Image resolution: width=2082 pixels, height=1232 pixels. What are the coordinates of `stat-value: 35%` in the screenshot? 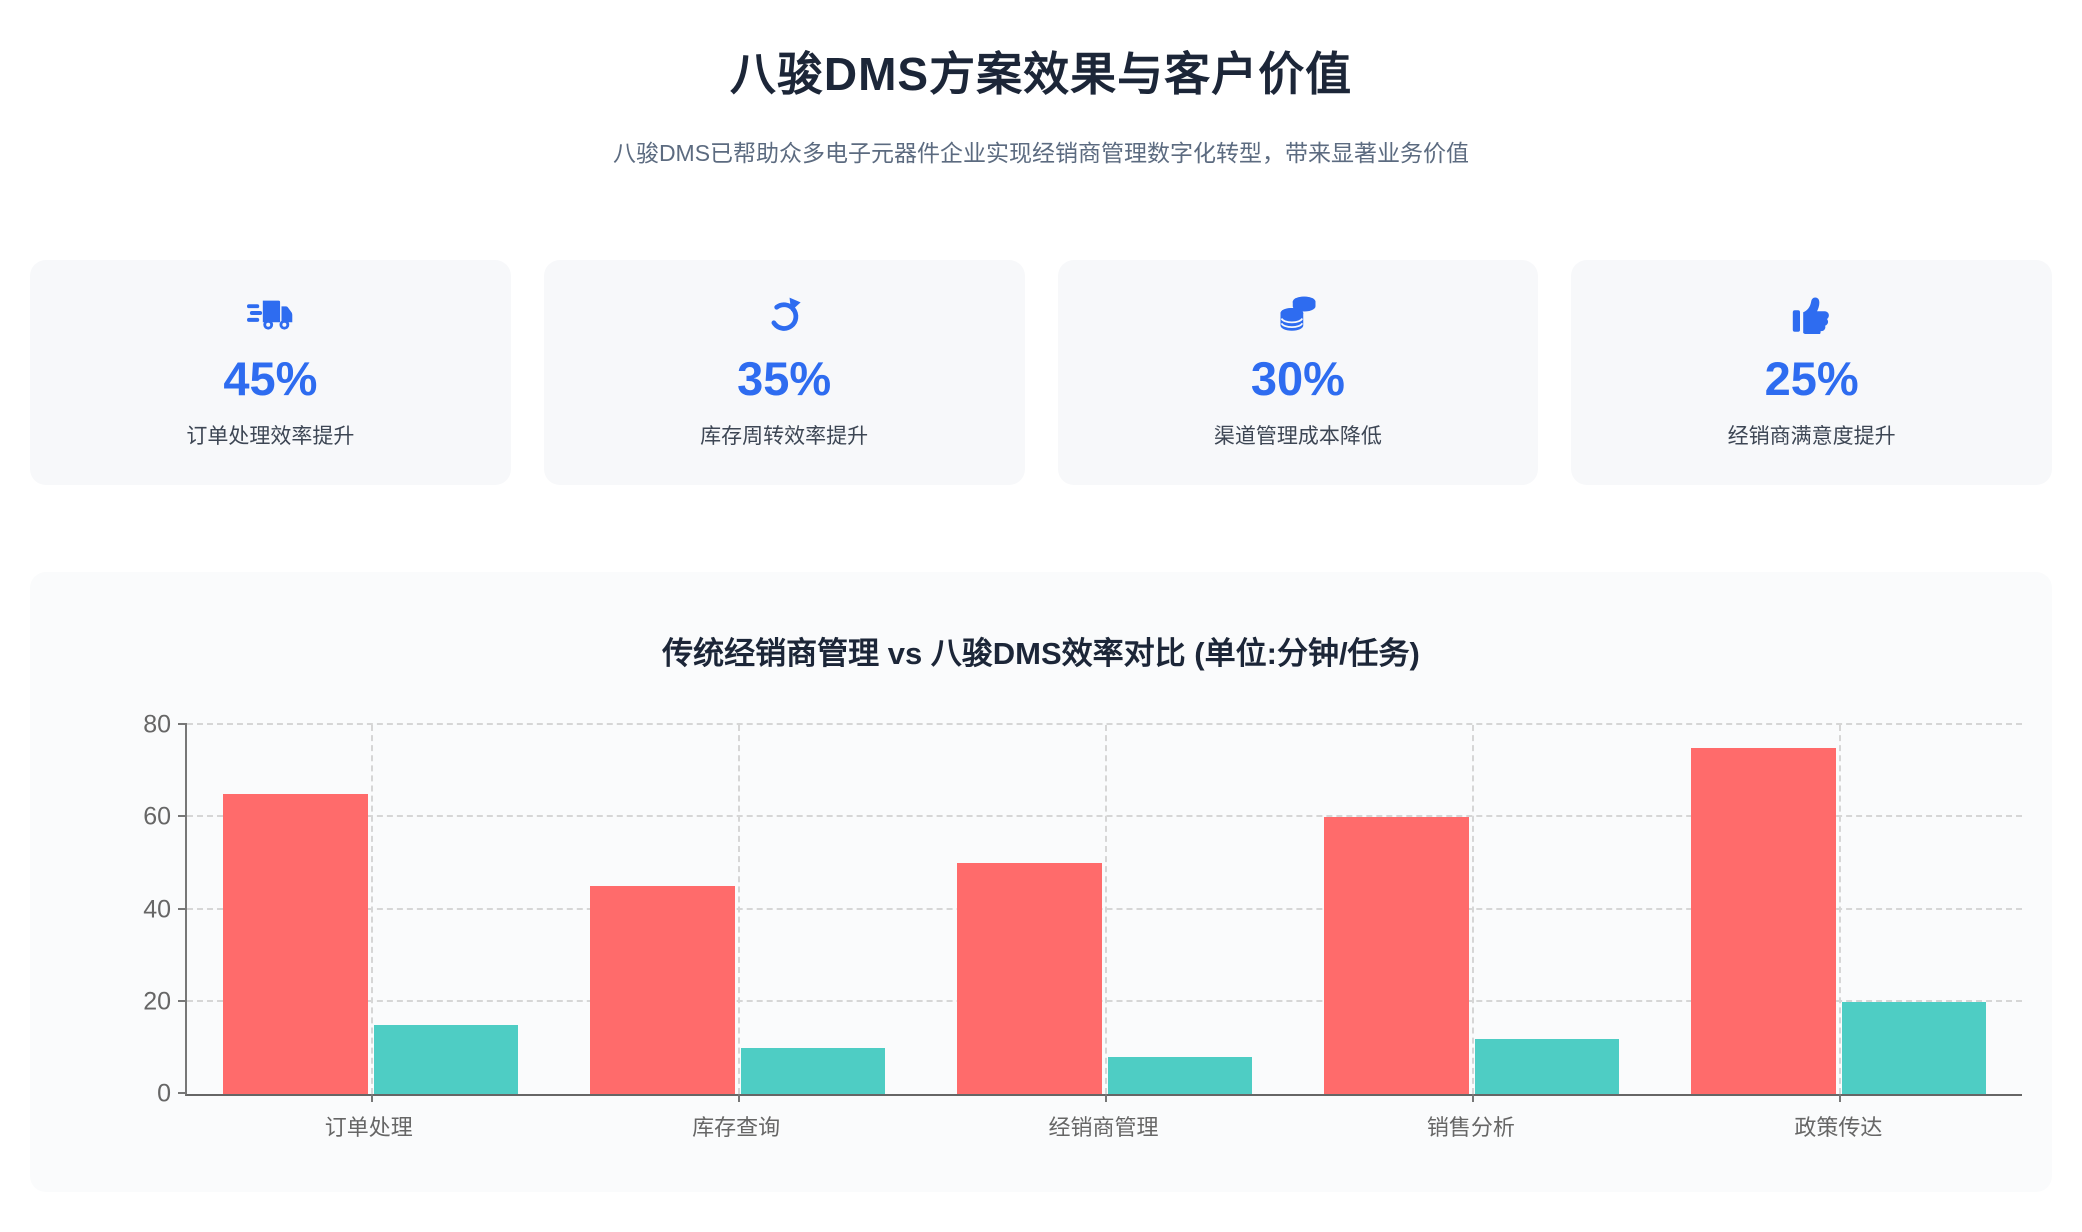 It's located at (784, 378).